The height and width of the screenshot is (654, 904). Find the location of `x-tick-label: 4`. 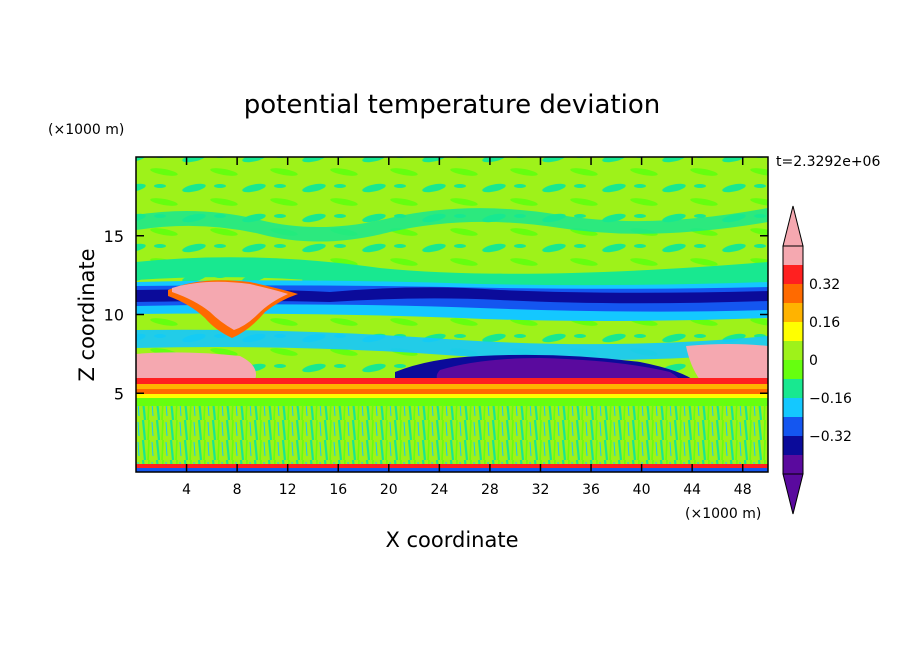

x-tick-label: 4 is located at coordinates (186, 490).